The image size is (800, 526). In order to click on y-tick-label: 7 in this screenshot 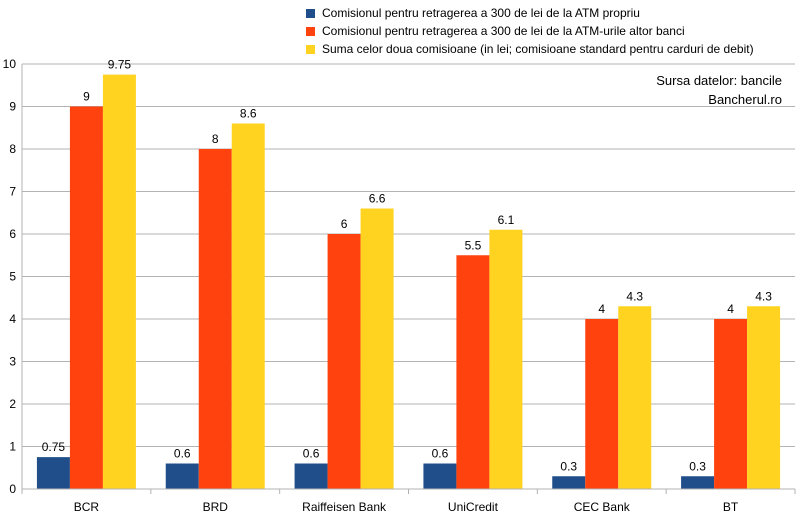, I will do `click(12, 192)`.